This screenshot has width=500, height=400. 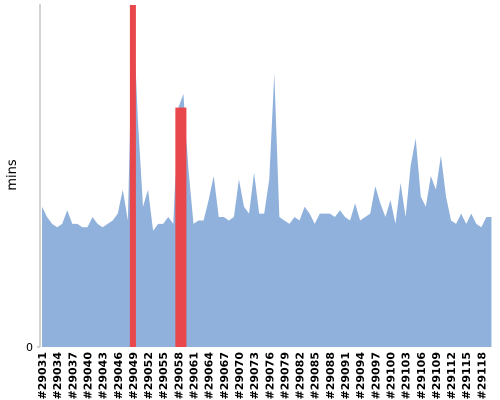 I want to click on x-tick-label: #29073, so click(x=254, y=376).